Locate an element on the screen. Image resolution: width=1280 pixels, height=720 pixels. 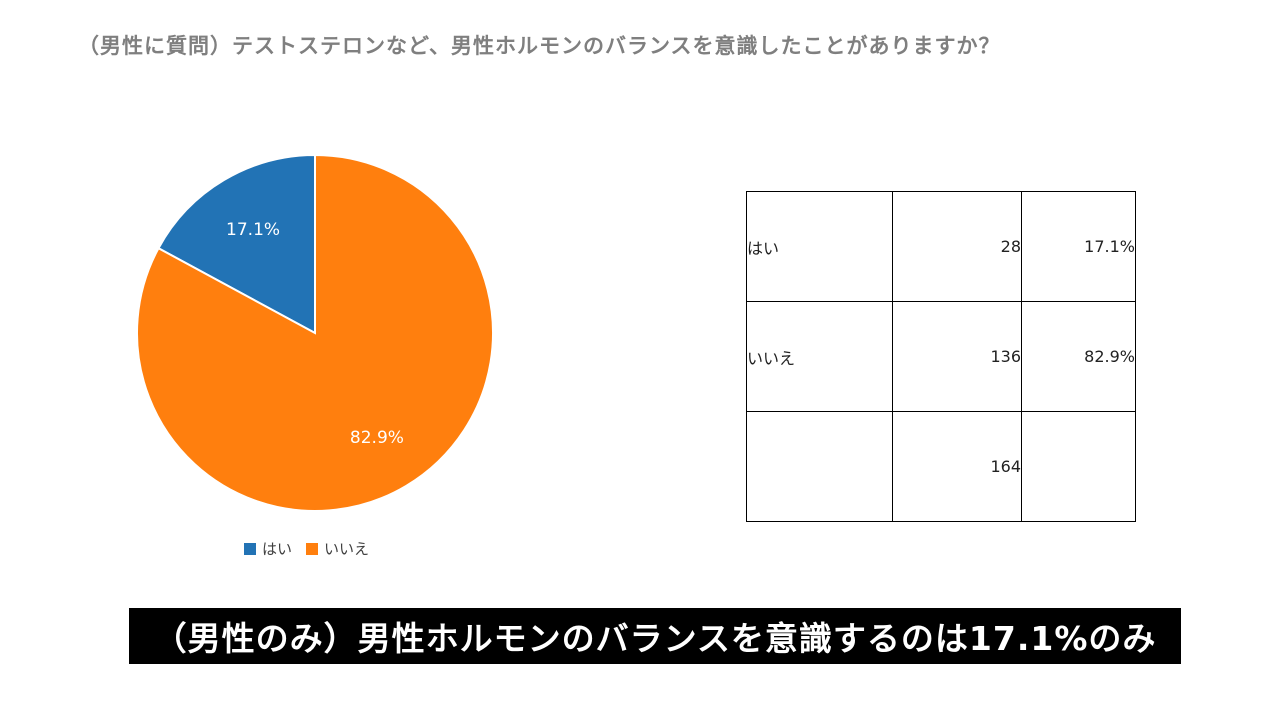
table-cell-label: はい is located at coordinates (819, 246).